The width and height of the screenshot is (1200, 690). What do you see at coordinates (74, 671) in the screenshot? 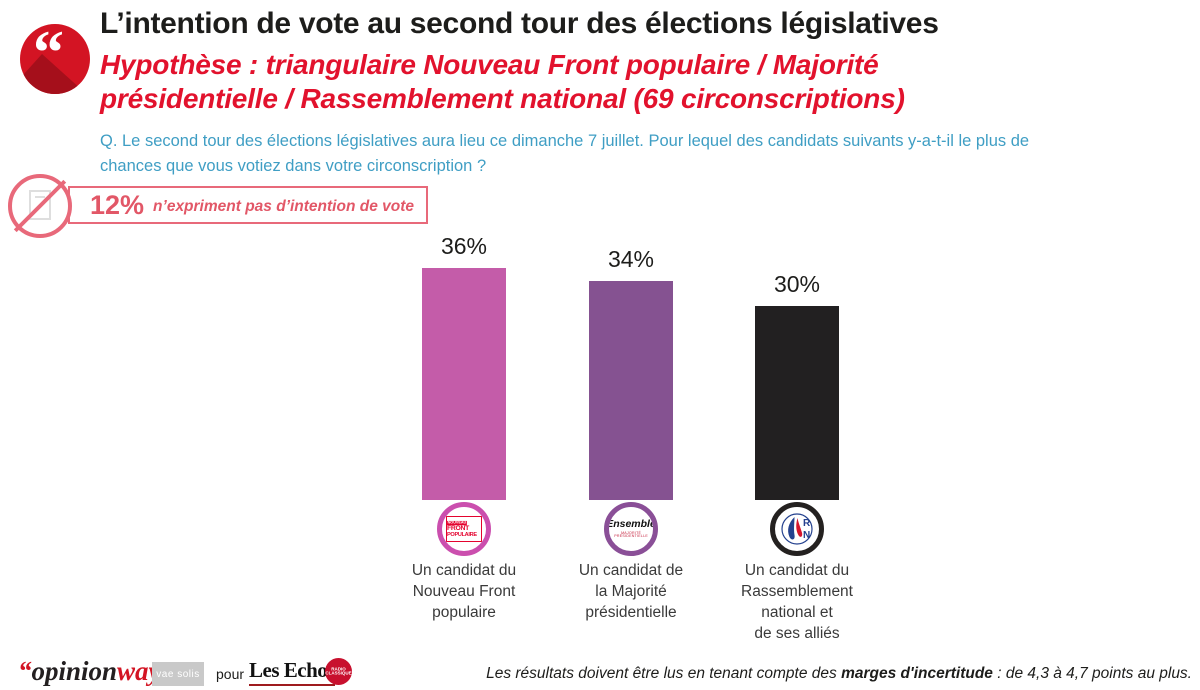
I see `opinionway-part1: opinion` at bounding box center [74, 671].